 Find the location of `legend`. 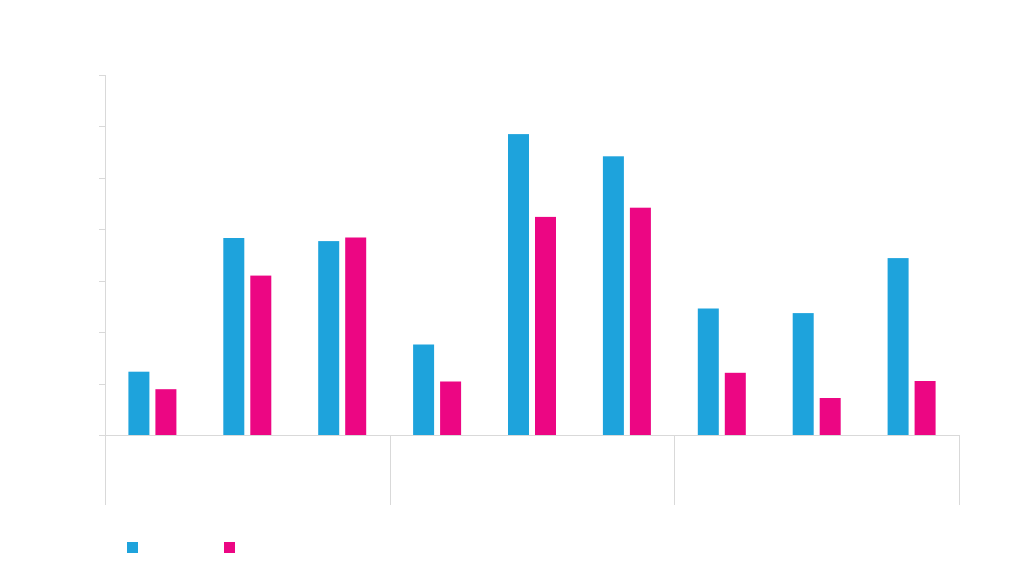

legend is located at coordinates (181, 547).